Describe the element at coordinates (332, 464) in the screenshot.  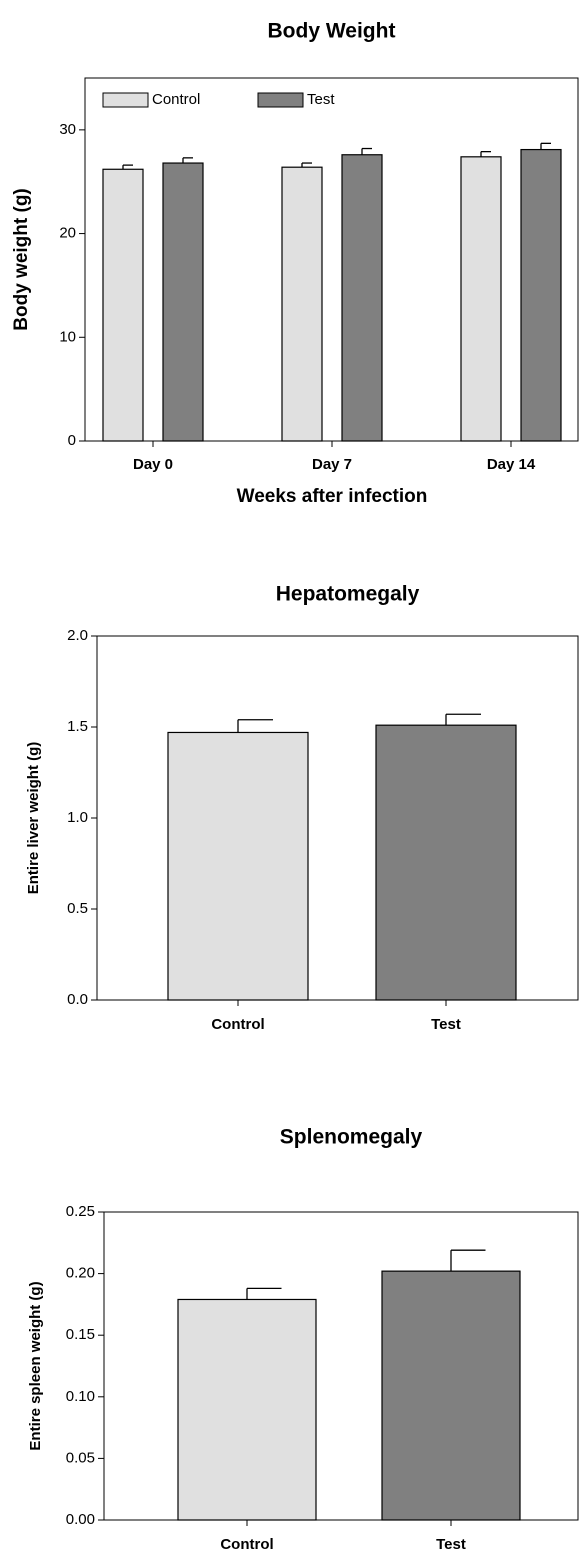
I see `x-tick-label: Day 7` at that location.